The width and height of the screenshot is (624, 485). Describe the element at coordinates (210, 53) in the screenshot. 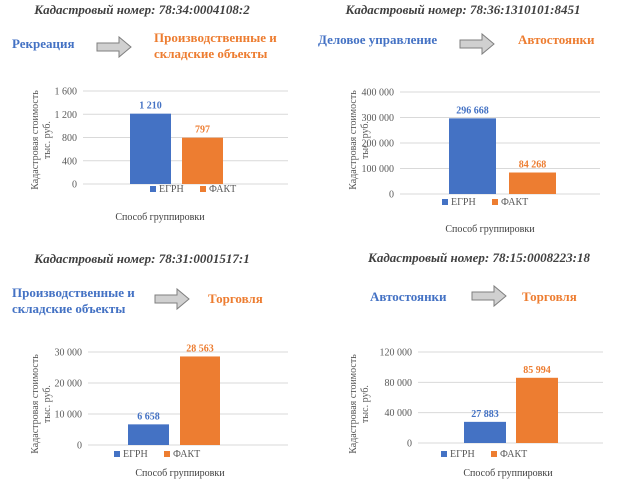

I see `to-category-label: складские объекты` at that location.